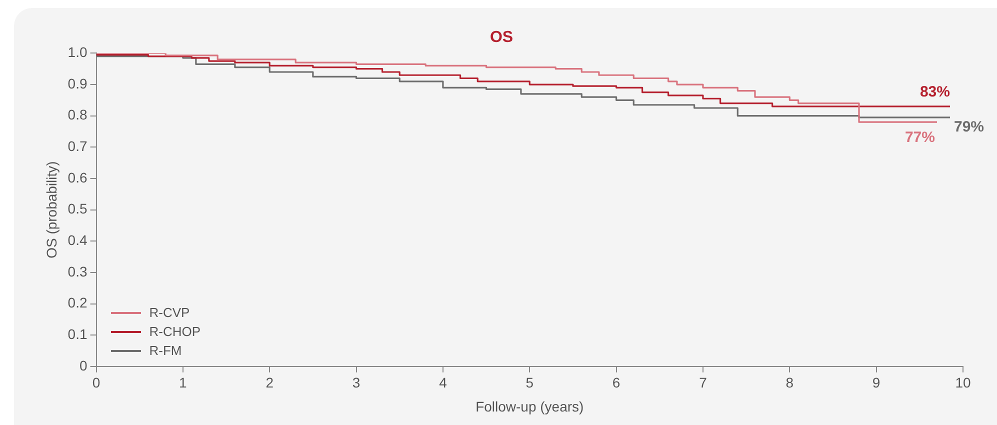 The width and height of the screenshot is (997, 425). What do you see at coordinates (78, 240) in the screenshot?
I see `y-tick-label: 0.4` at bounding box center [78, 240].